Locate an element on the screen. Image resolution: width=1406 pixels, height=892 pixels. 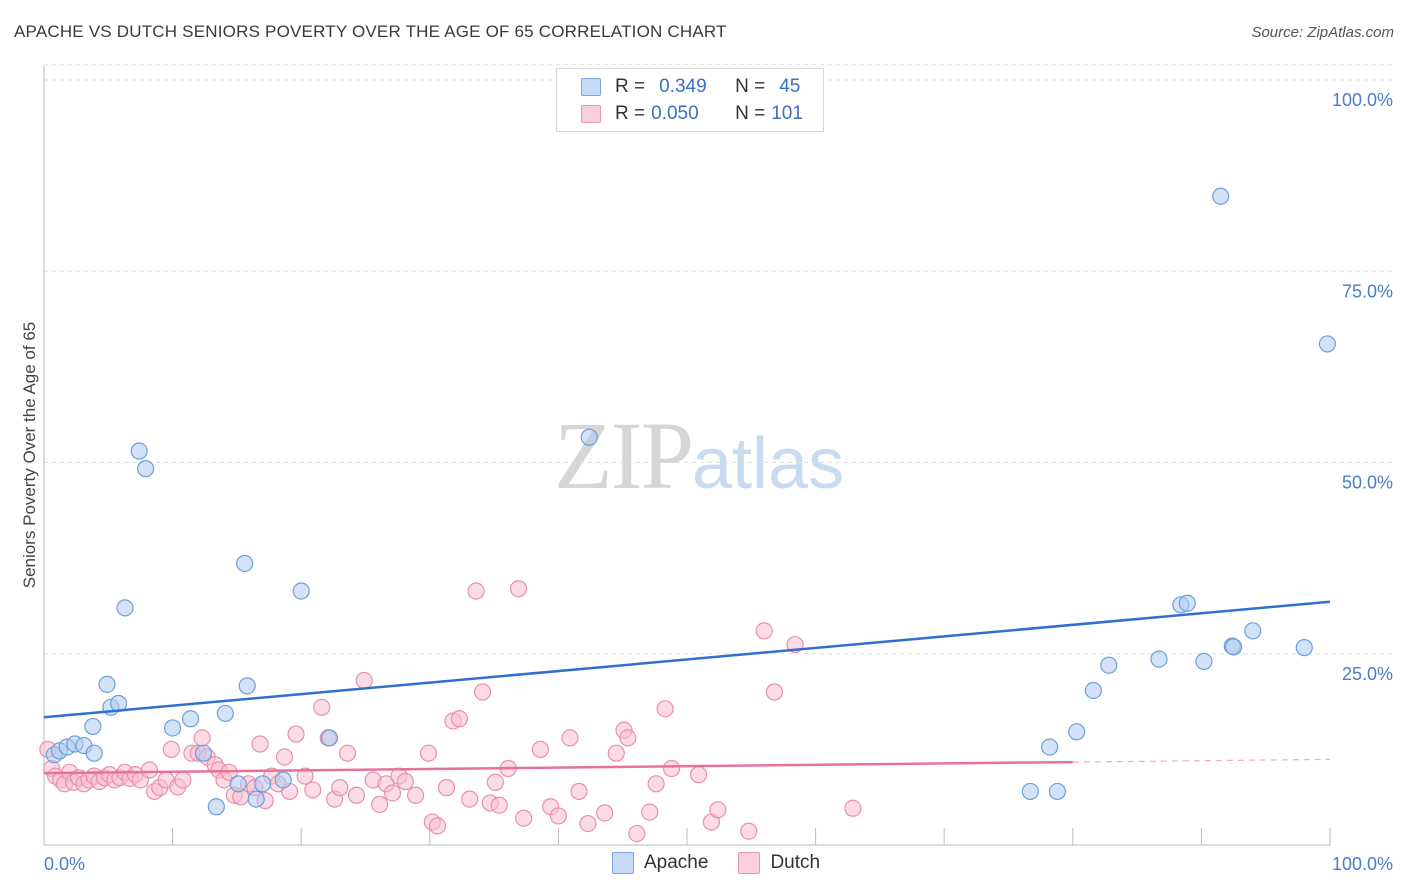
legend-row-apache: R = 0.349 N = 45 is located at coordinates (690, 87).